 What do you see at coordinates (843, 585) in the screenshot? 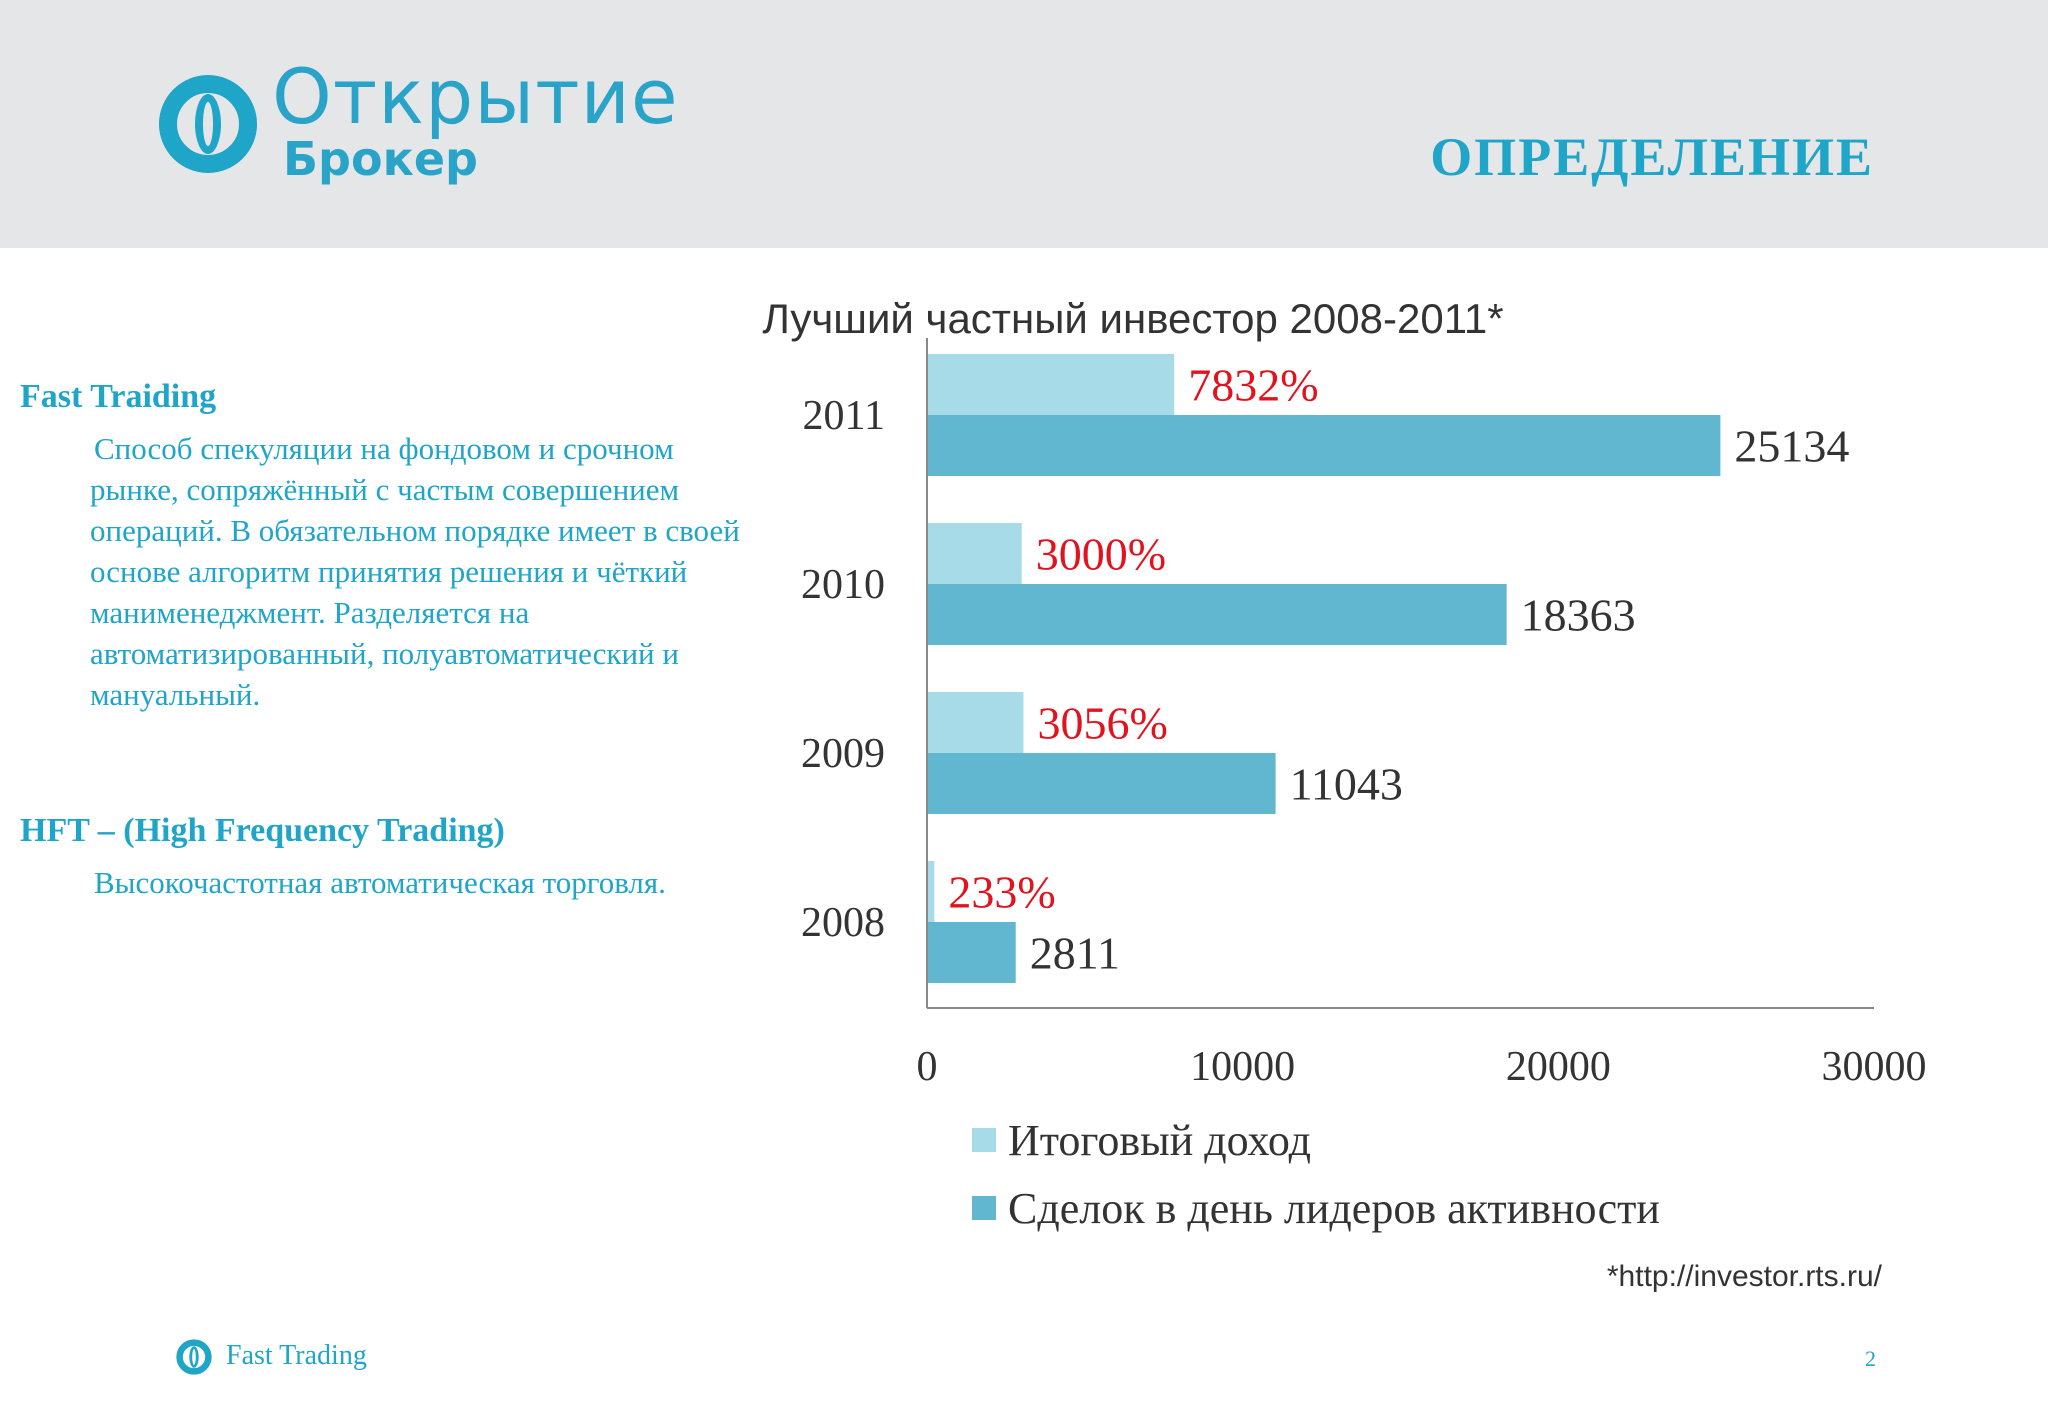
I see `category-label: 2010` at bounding box center [843, 585].